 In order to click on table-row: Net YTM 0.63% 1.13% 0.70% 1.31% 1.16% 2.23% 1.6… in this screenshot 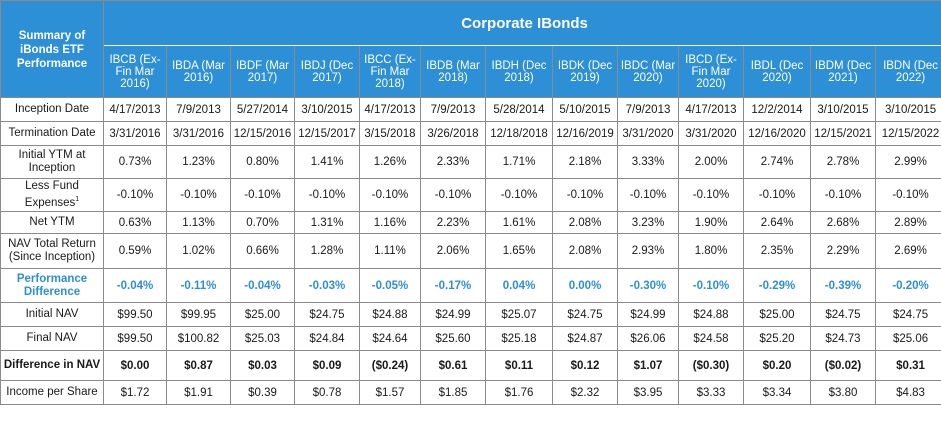, I will do `click(470, 222)`.